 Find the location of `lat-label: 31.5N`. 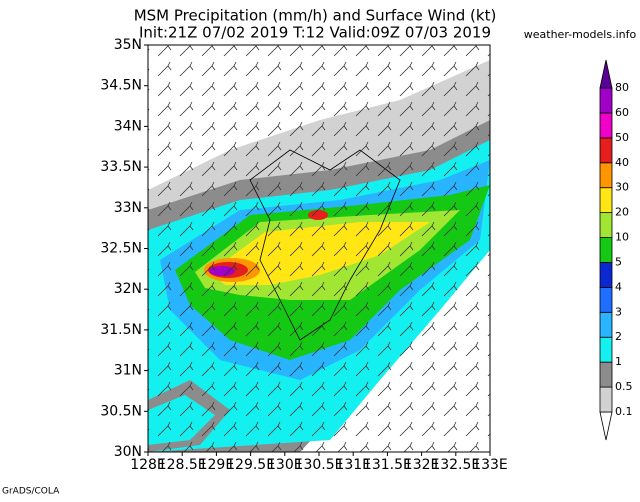

lat-label: 31.5N is located at coordinates (121, 330).